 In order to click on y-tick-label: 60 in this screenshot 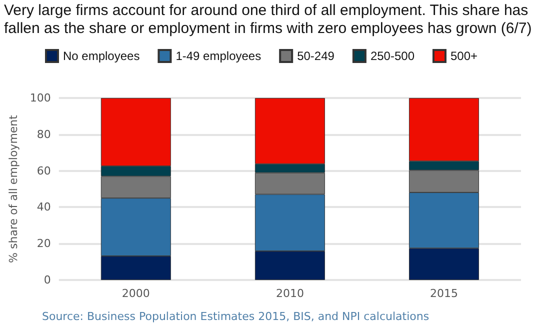, I will do `click(43, 171)`.